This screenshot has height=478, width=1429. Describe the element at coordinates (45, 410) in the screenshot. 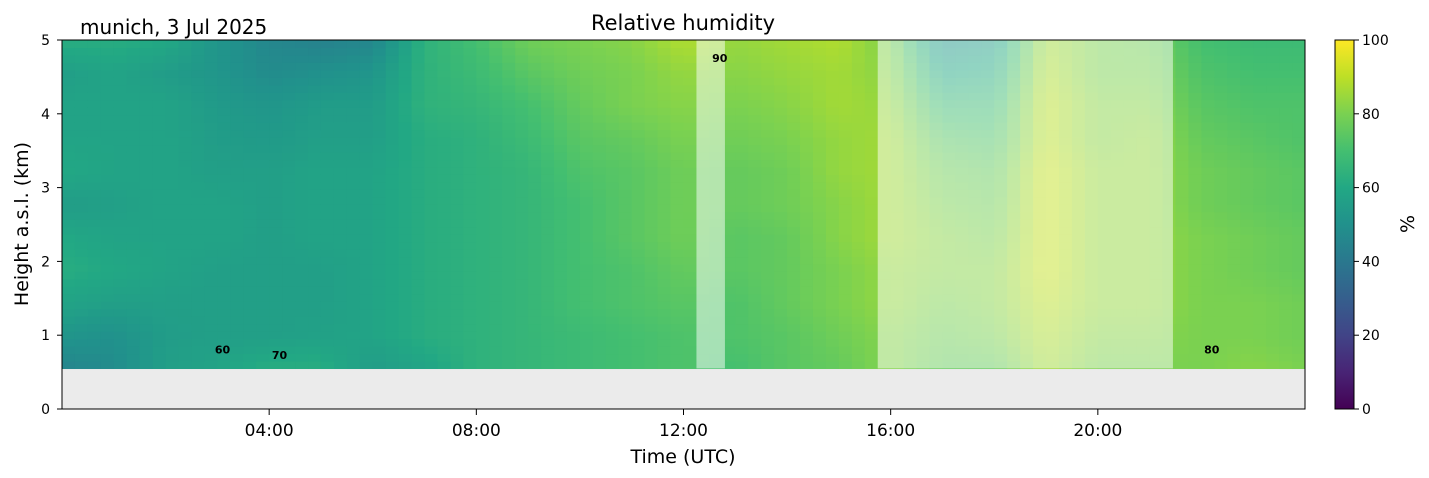

I see `y-tick-label: 0` at that location.